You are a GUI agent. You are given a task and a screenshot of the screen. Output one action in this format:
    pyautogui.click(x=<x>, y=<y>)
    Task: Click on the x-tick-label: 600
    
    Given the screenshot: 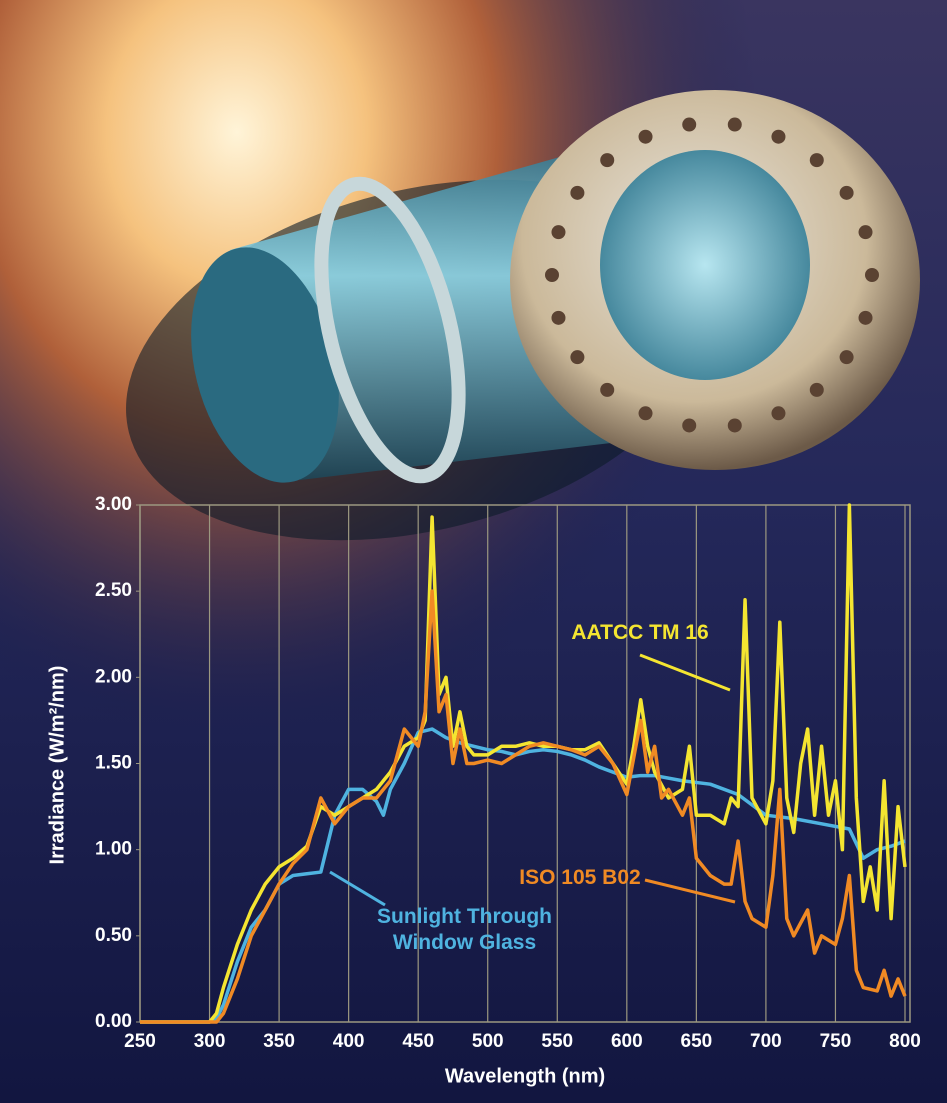 What is the action you would take?
    pyautogui.click(x=627, y=1041)
    